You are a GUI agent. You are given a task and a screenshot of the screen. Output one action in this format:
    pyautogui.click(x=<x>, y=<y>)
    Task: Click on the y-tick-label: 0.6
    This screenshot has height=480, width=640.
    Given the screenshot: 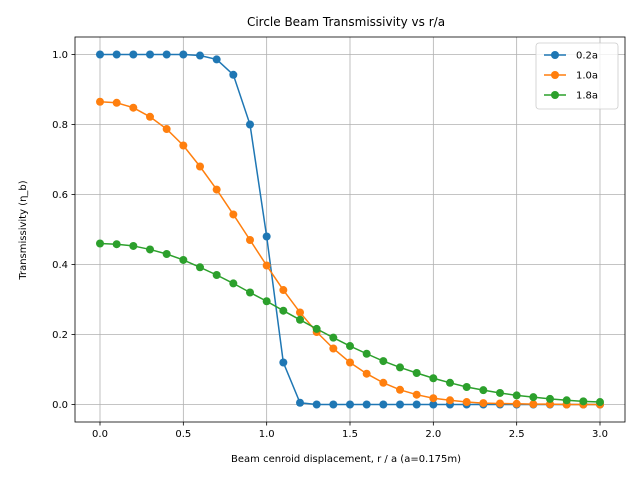 What is the action you would take?
    pyautogui.click(x=60, y=195)
    